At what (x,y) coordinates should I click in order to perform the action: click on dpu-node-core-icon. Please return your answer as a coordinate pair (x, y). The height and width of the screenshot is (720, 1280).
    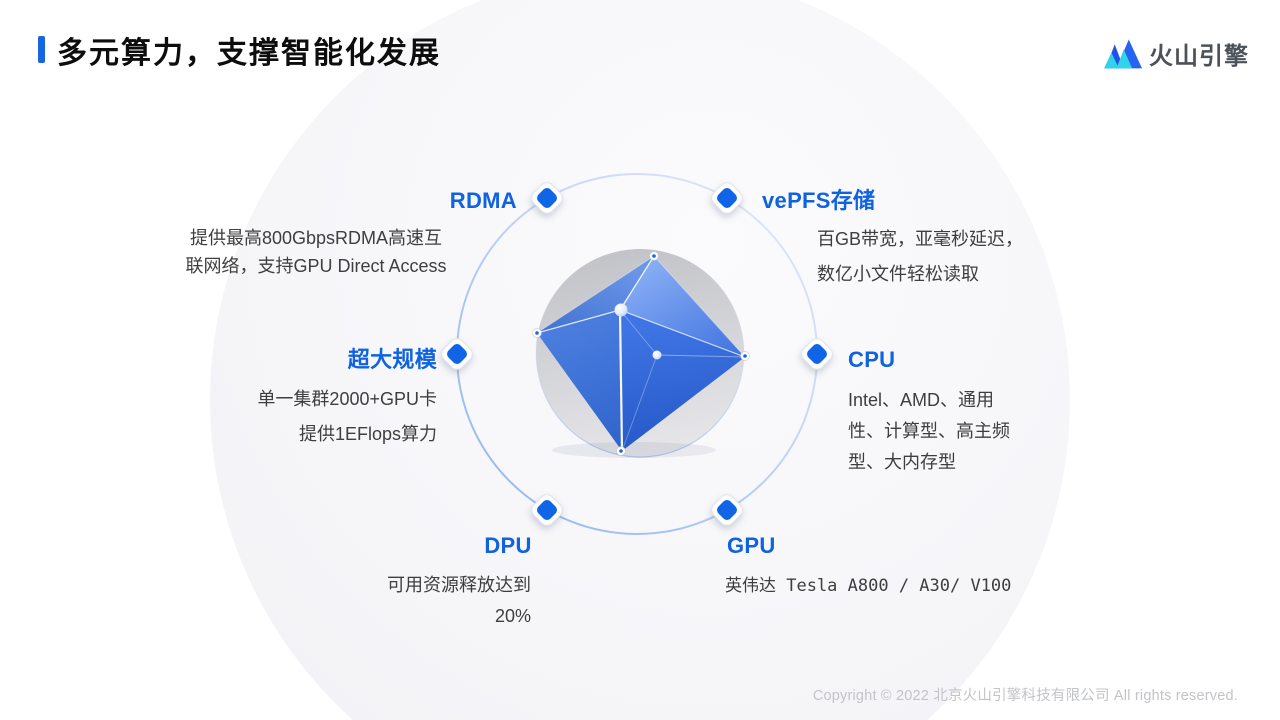
    Looking at the image, I should click on (547, 510).